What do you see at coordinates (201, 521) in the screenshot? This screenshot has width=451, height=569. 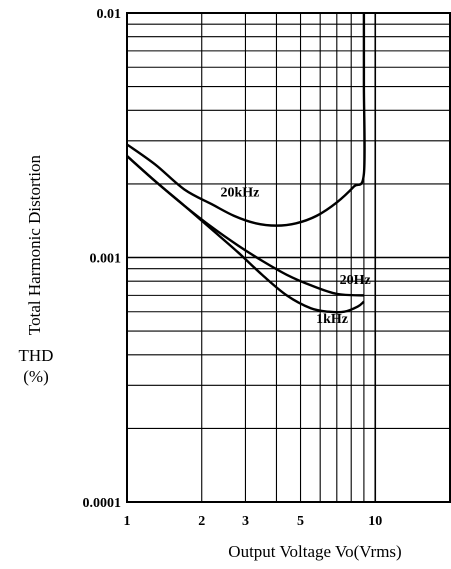 I see `x-tick-label: 2` at bounding box center [201, 521].